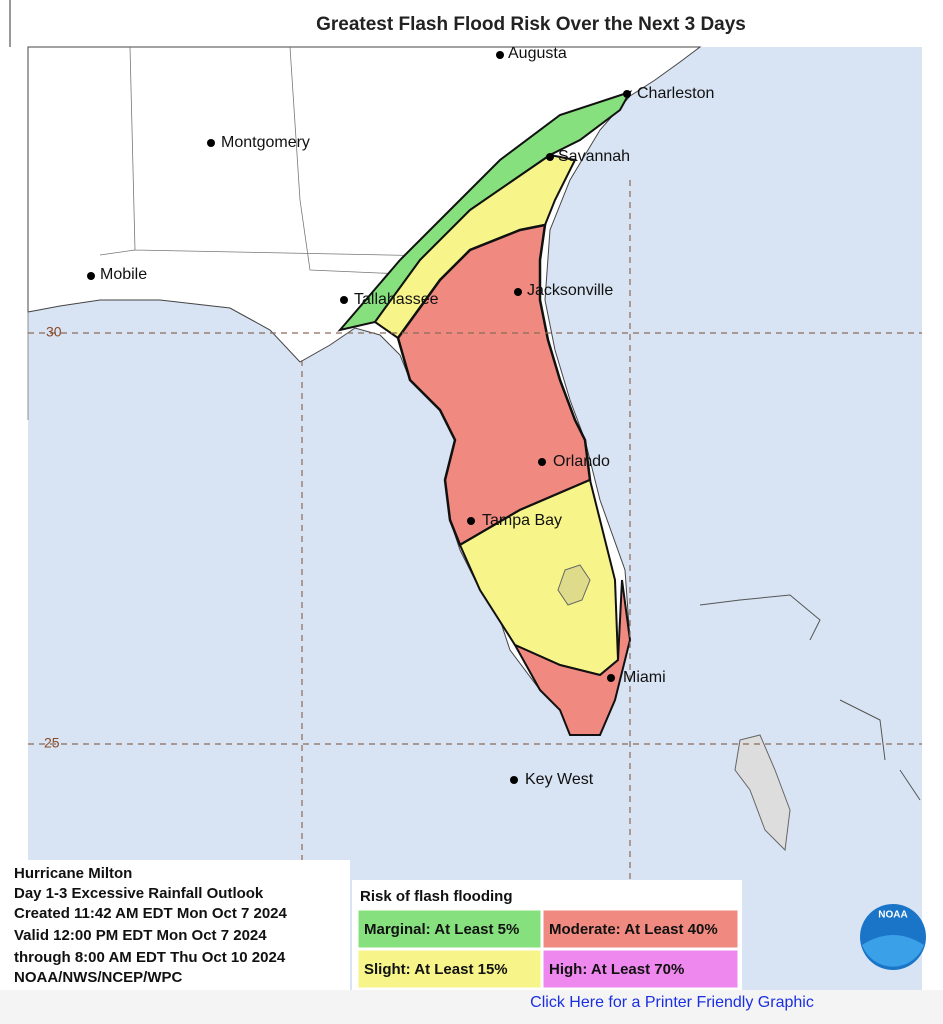 The width and height of the screenshot is (943, 1024). I want to click on city-label: Key West, so click(559, 779).